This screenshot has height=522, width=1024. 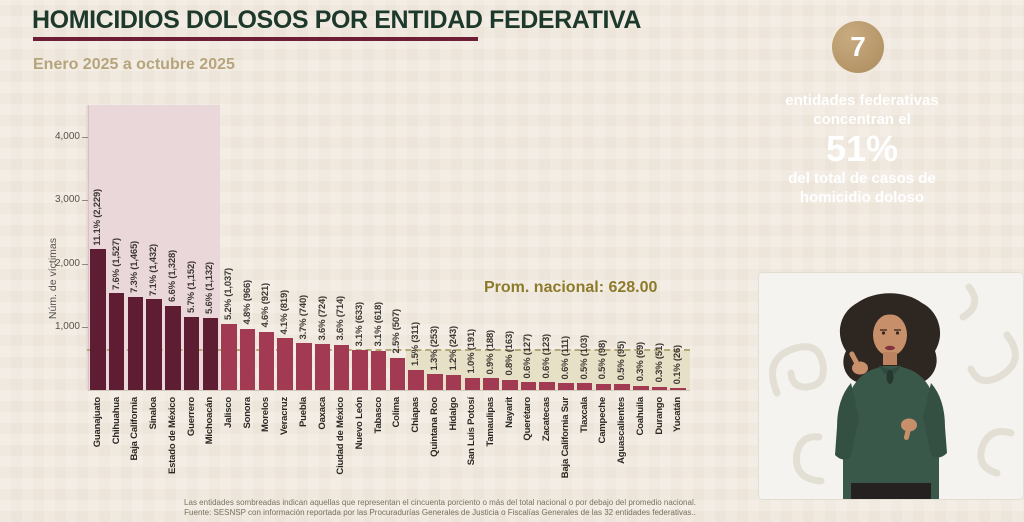 I want to click on badge-line-4: homicidio doloso, so click(x=862, y=197).